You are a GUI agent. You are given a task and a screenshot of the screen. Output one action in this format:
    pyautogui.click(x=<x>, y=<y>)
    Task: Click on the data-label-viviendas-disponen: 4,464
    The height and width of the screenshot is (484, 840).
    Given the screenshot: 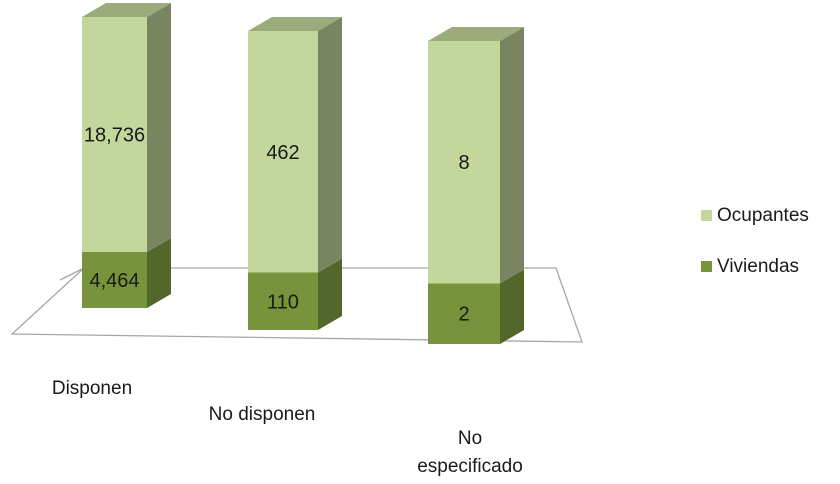 What is the action you would take?
    pyautogui.click(x=114, y=281)
    